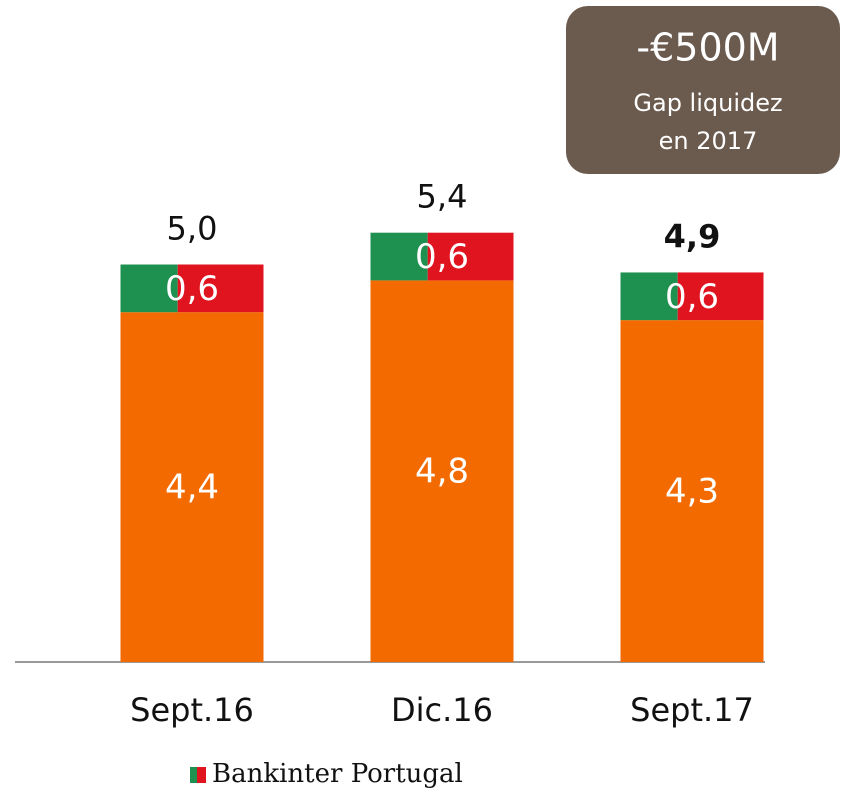 The height and width of the screenshot is (792, 846). Describe the element at coordinates (192, 229) in the screenshot. I see `total-label: 5,0` at that location.